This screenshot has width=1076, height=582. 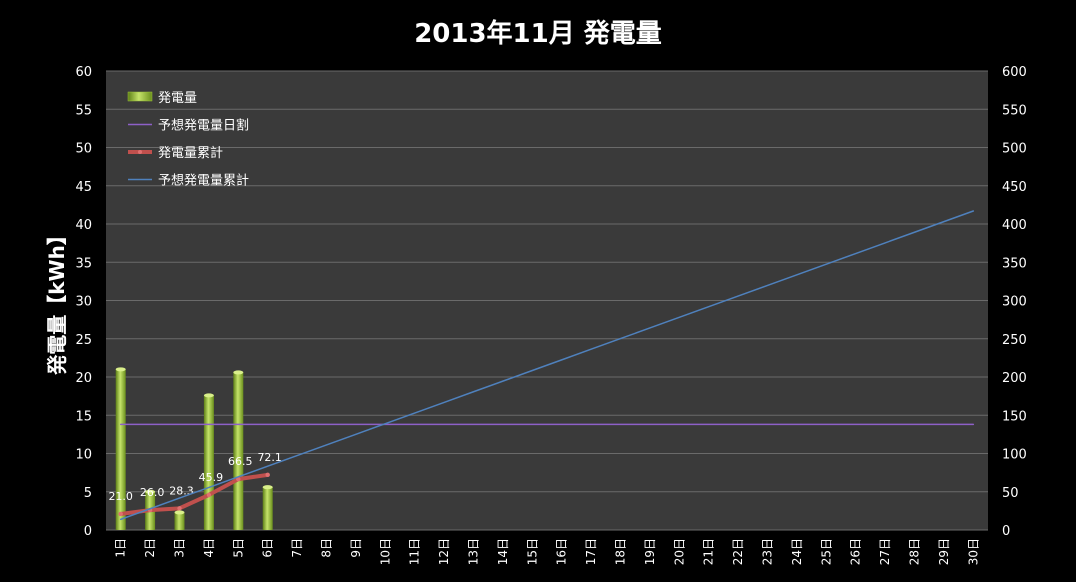 I want to click on data-label: 66.5, so click(x=240, y=461).